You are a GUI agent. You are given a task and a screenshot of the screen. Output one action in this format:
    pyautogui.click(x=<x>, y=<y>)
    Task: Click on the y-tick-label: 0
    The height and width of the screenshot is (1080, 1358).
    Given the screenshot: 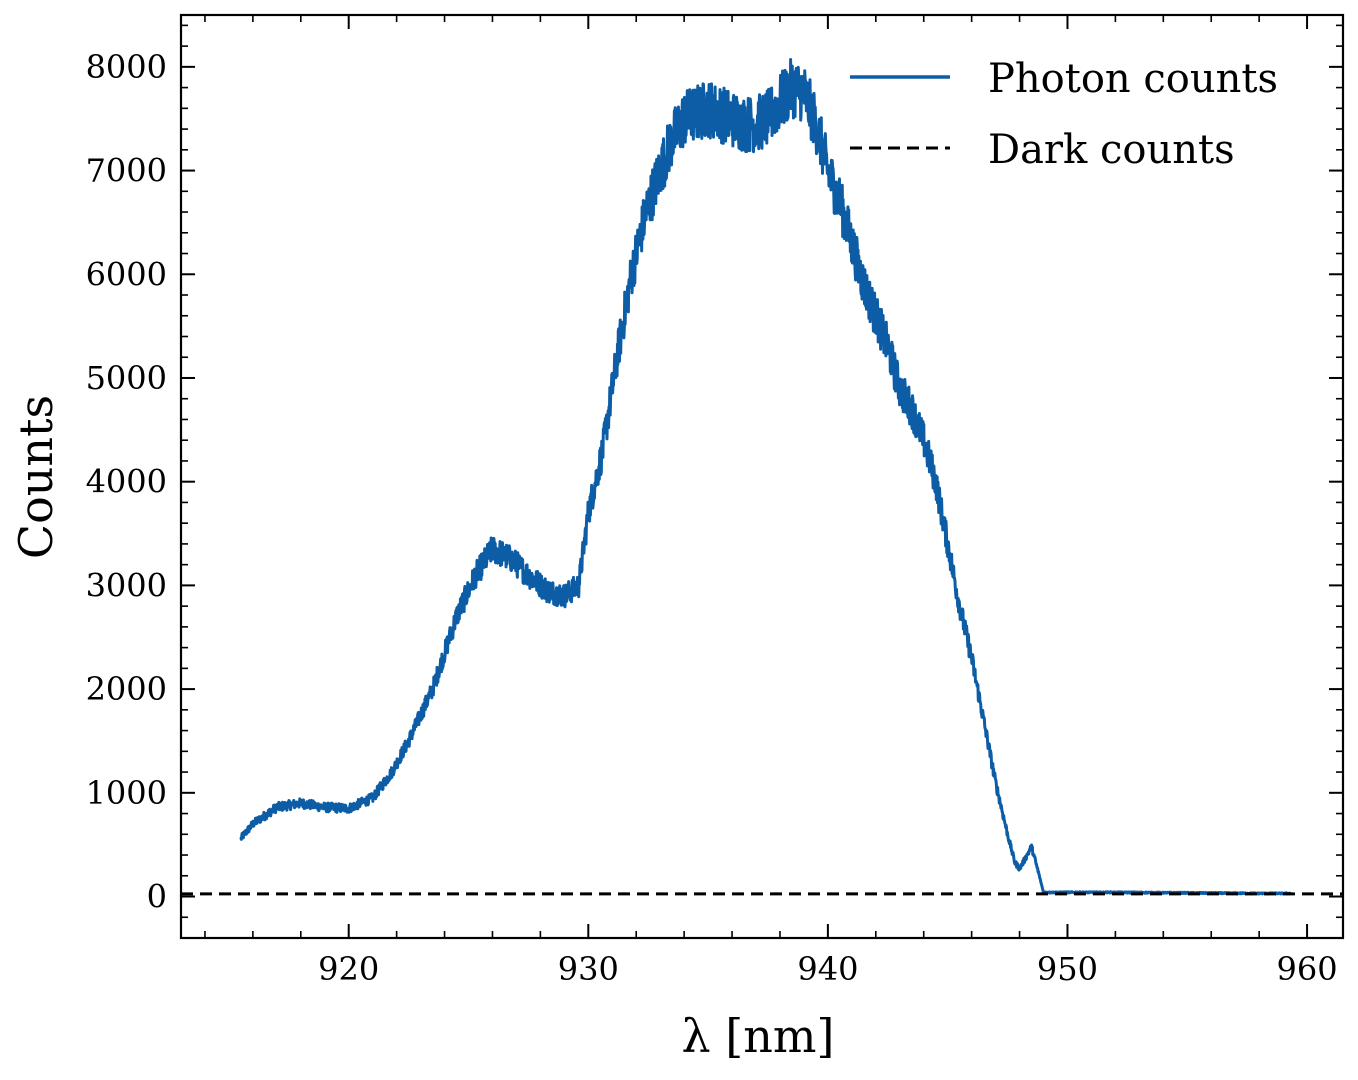 What is the action you would take?
    pyautogui.click(x=157, y=897)
    